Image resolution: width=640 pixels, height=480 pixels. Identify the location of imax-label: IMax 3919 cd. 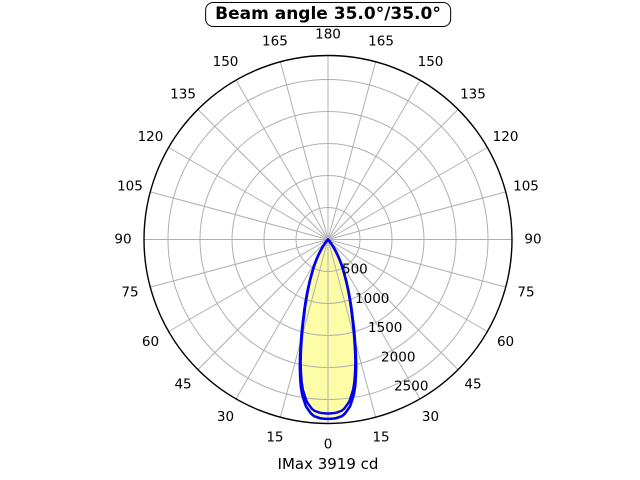
(328, 464).